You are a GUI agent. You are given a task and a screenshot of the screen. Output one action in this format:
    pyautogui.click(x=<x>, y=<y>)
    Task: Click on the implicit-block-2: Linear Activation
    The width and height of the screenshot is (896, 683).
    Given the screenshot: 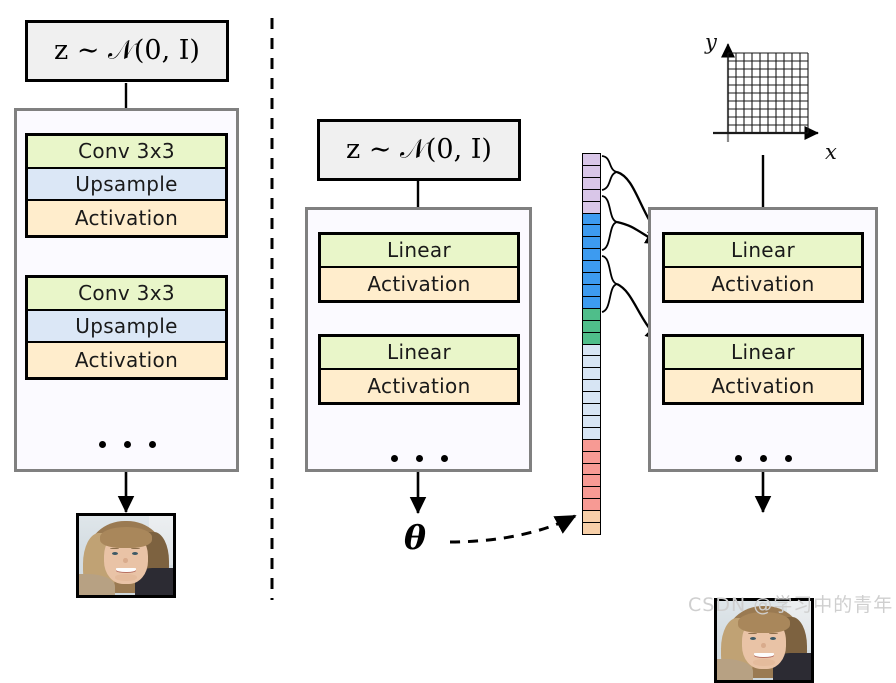 What is the action you would take?
    pyautogui.click(x=763, y=369)
    